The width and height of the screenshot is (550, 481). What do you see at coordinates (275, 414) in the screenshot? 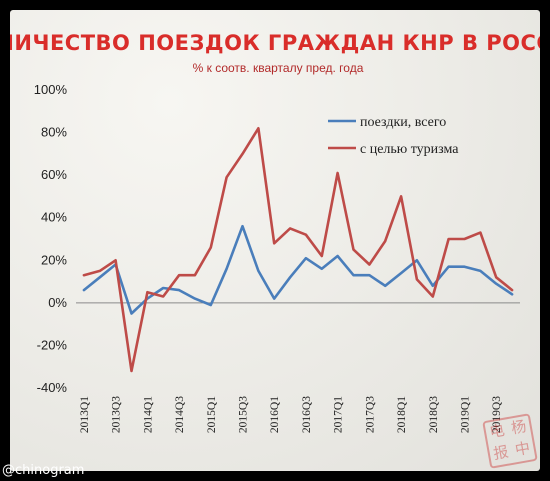
I see `x-tick-label: 2016Q1` at bounding box center [275, 414].